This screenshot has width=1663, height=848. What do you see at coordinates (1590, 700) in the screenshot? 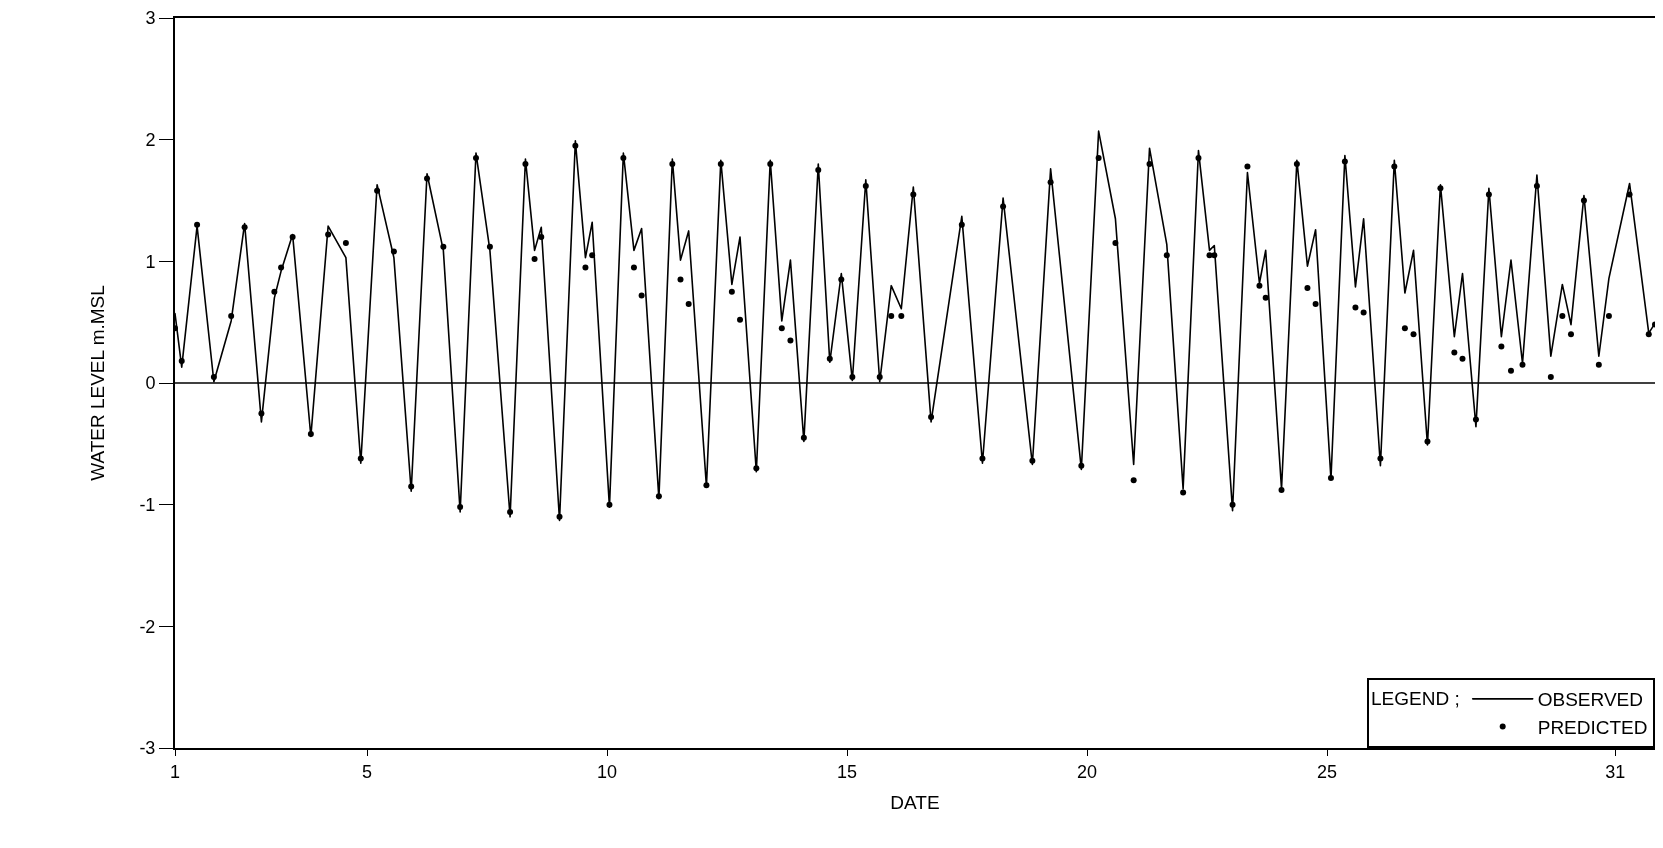
I see `legend-label: OBSERVED` at bounding box center [1590, 700].